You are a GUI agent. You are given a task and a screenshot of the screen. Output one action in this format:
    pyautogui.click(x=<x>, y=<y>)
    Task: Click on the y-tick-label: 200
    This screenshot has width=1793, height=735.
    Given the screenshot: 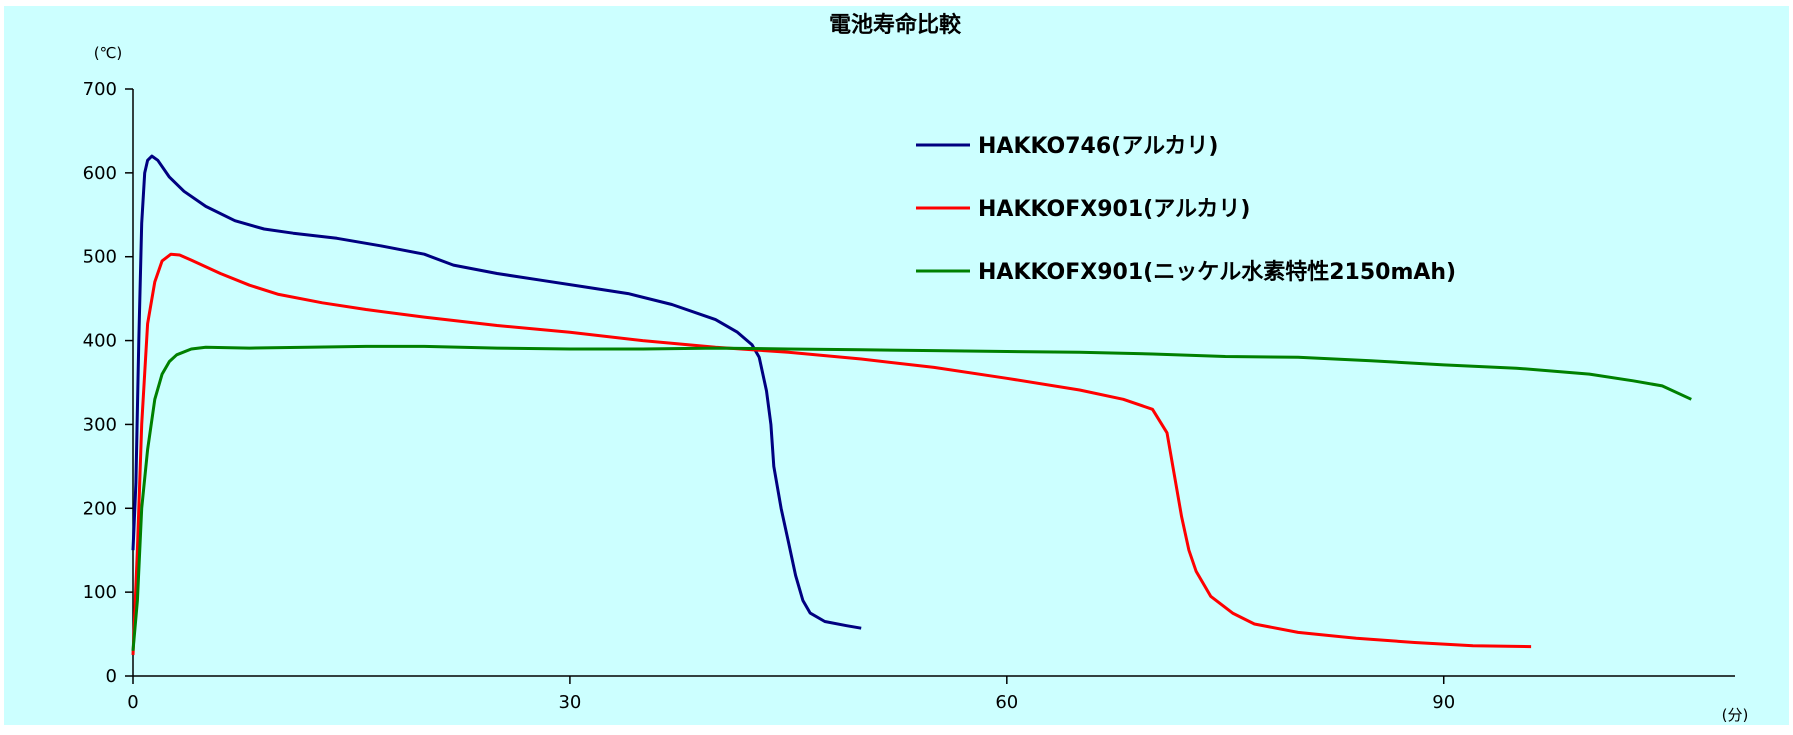 What is the action you would take?
    pyautogui.click(x=100, y=508)
    